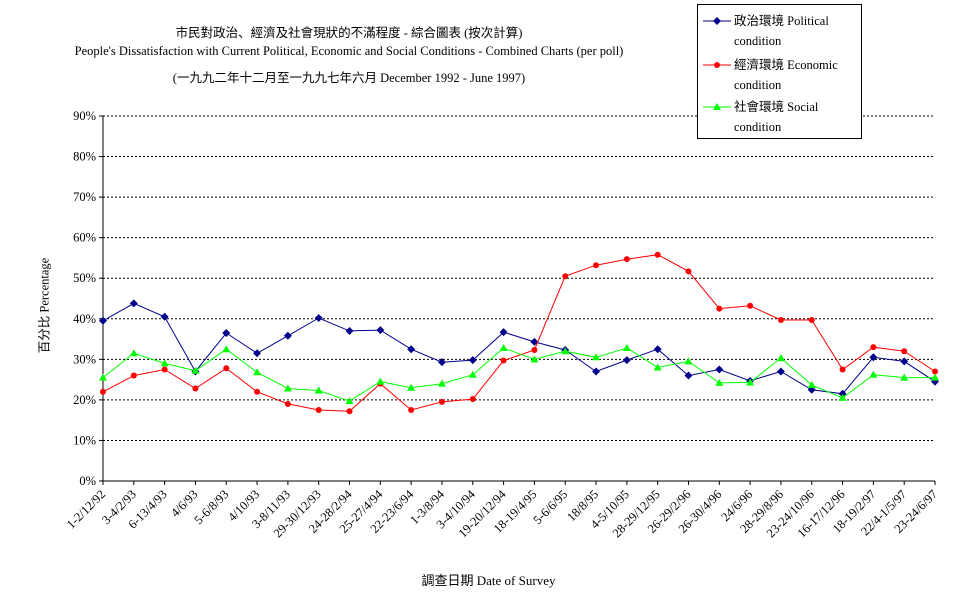  I want to click on x-tick-label: 5-6/8/93, so click(212, 507).